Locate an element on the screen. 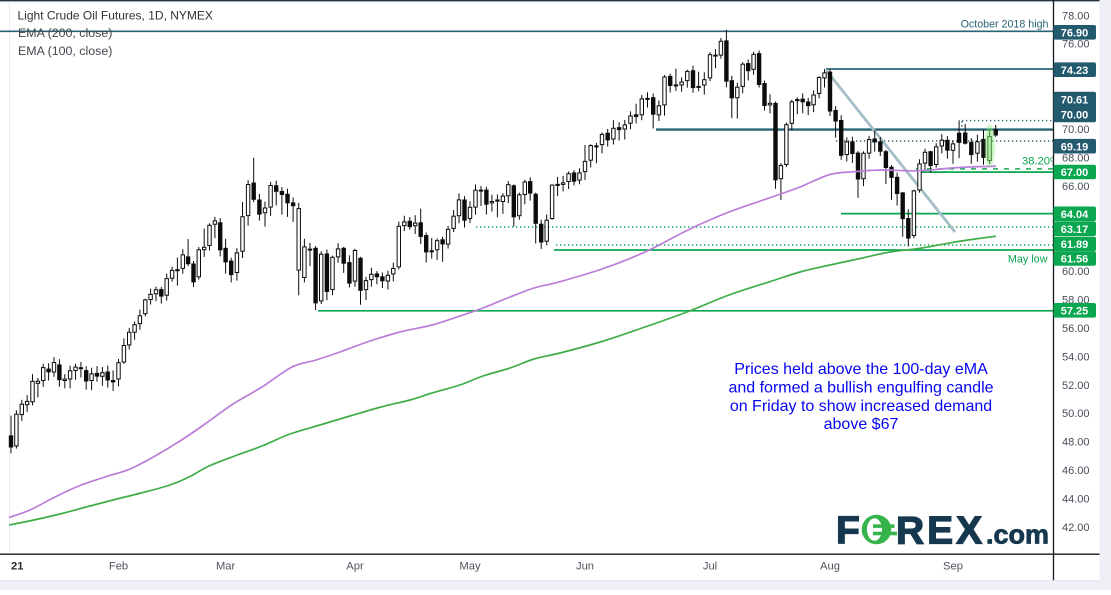 This screenshot has height=595, width=1111. svg-text:and formed a bullish engulfing: and formed a bullish engulfing candle is located at coordinates (860, 387).